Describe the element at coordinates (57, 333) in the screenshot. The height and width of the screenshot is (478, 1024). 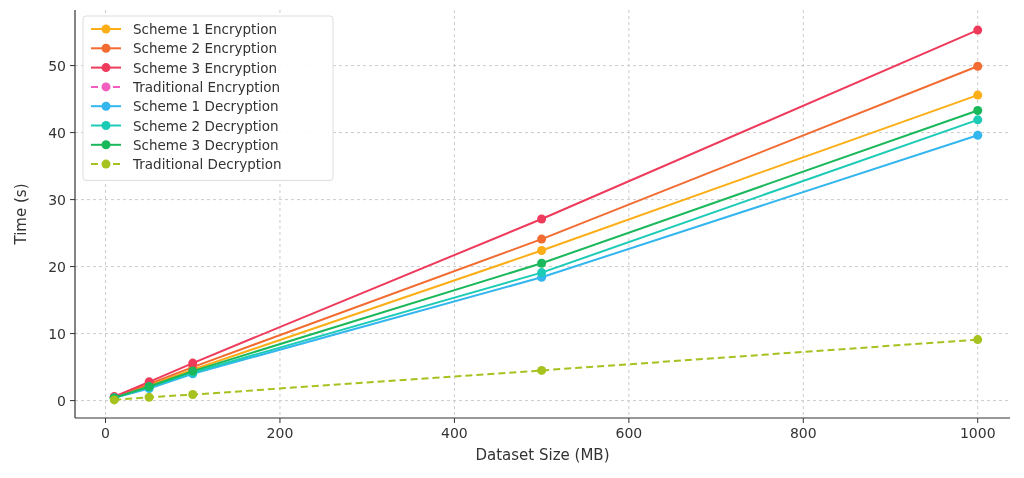
I see `y-tick-label: 10` at that location.